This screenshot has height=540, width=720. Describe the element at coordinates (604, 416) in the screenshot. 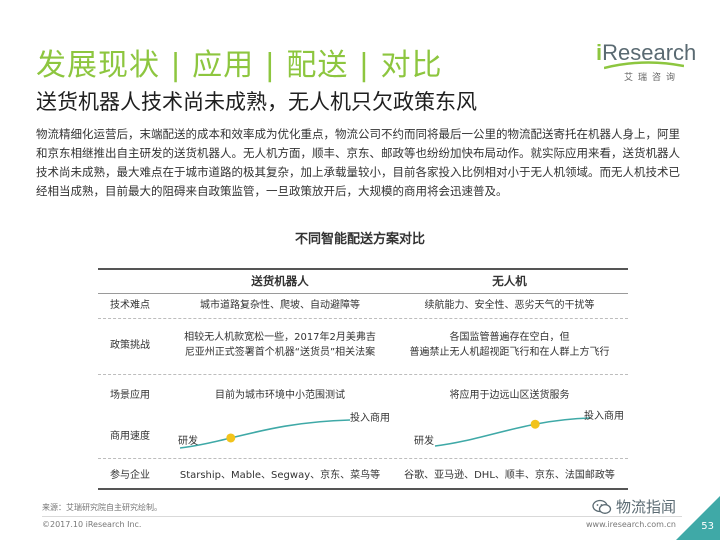

I see `drone-end-label: 投入商用` at that location.